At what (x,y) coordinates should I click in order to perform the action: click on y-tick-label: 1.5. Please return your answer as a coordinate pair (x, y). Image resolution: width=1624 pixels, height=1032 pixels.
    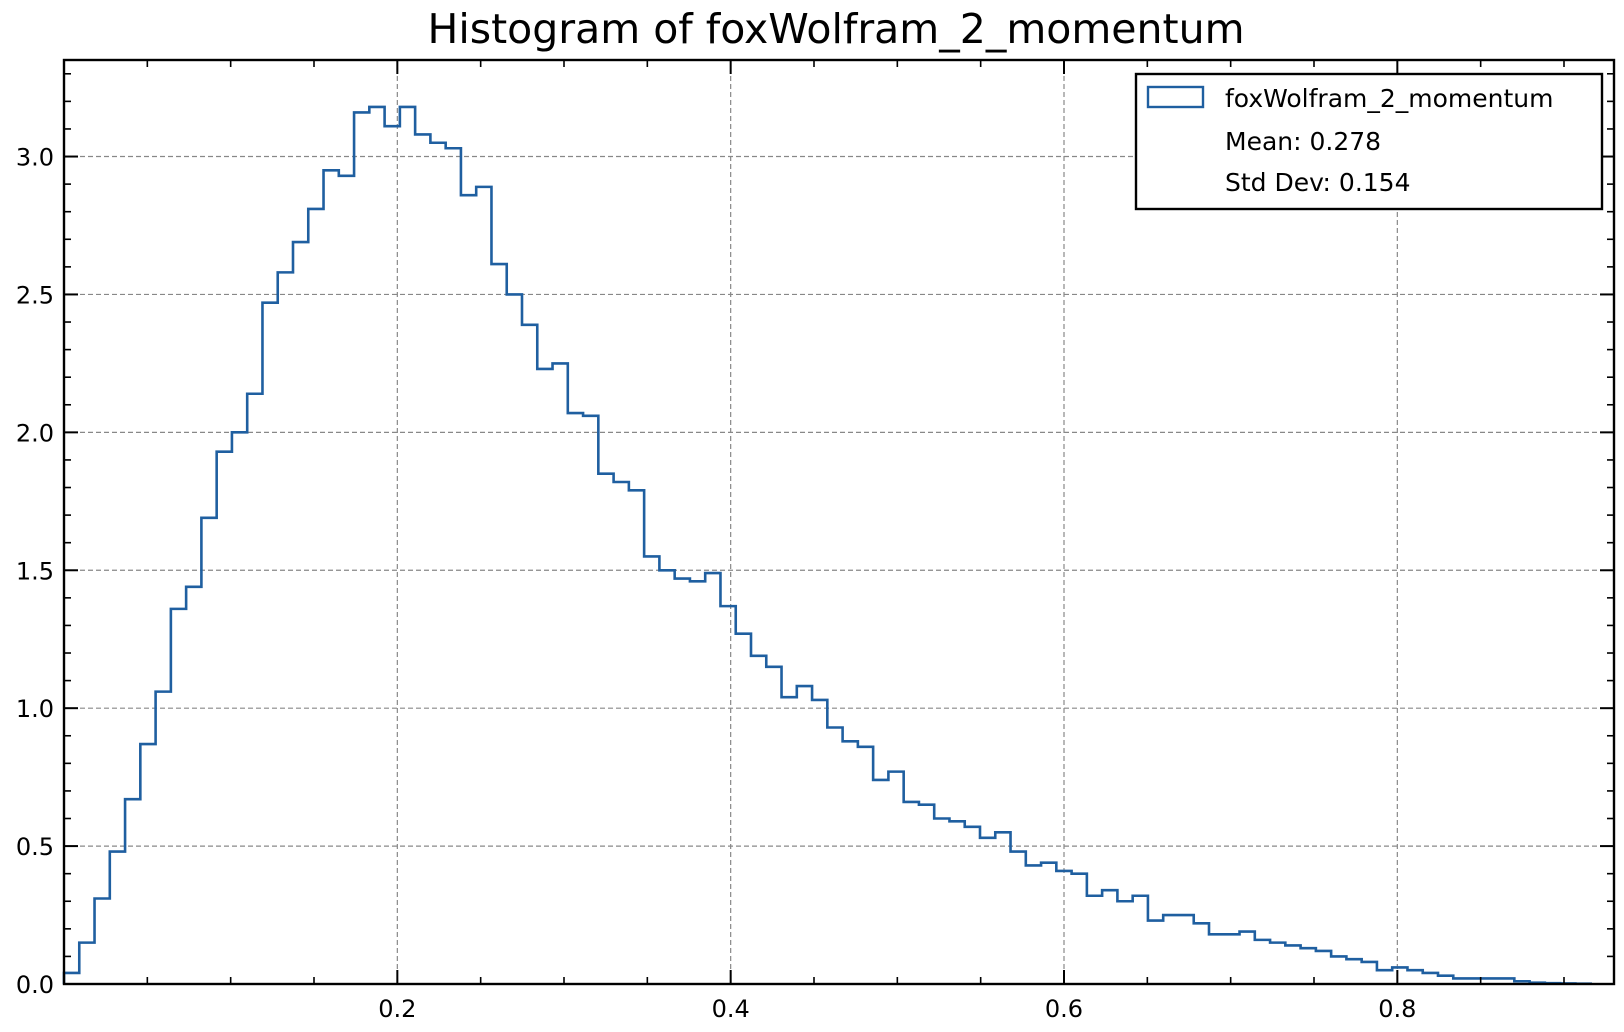
    Looking at the image, I should click on (35, 571).